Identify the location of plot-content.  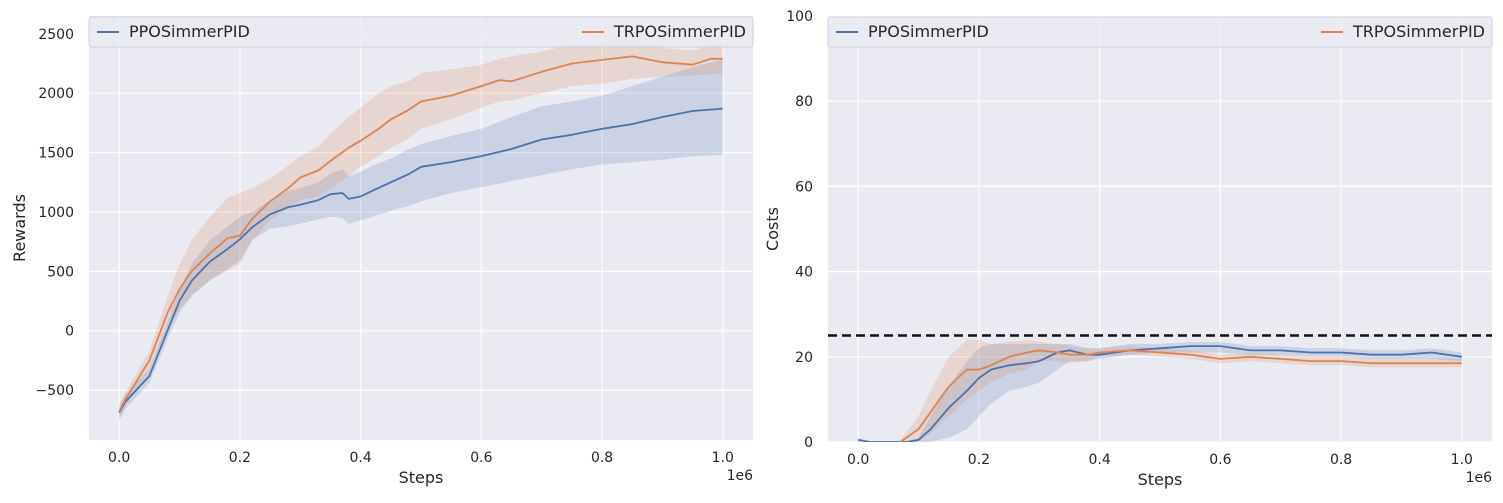
(1160, 390).